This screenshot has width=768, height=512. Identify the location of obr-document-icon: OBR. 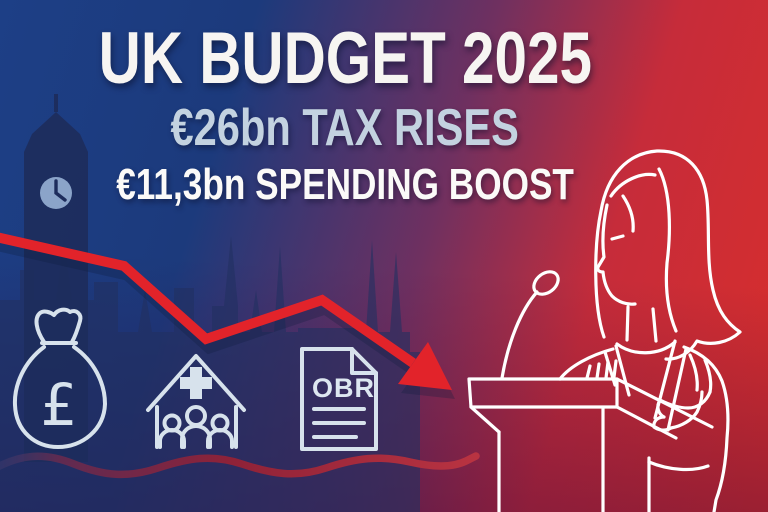
(339, 399).